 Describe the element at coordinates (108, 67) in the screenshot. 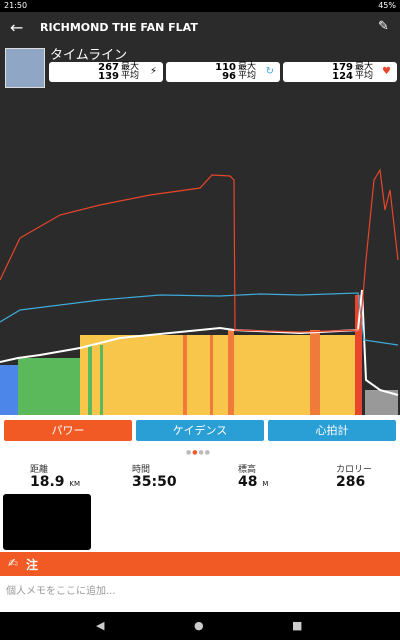

I see `max-value: 267` at that location.